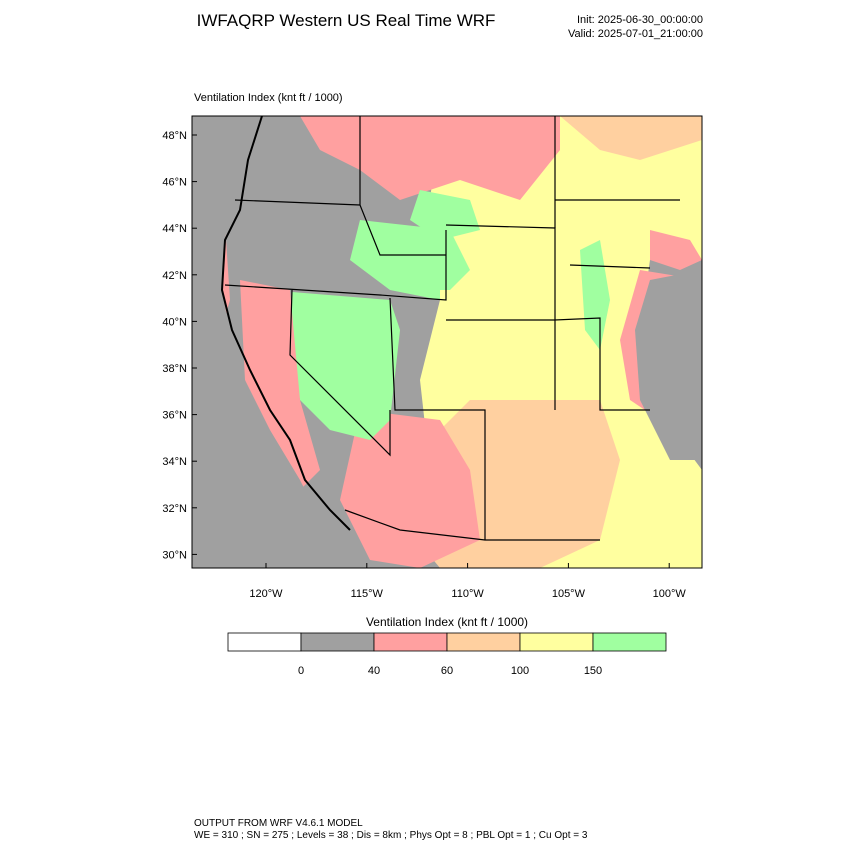  What do you see at coordinates (569, 594) in the screenshot?
I see `lon-label: 105°W` at bounding box center [569, 594].